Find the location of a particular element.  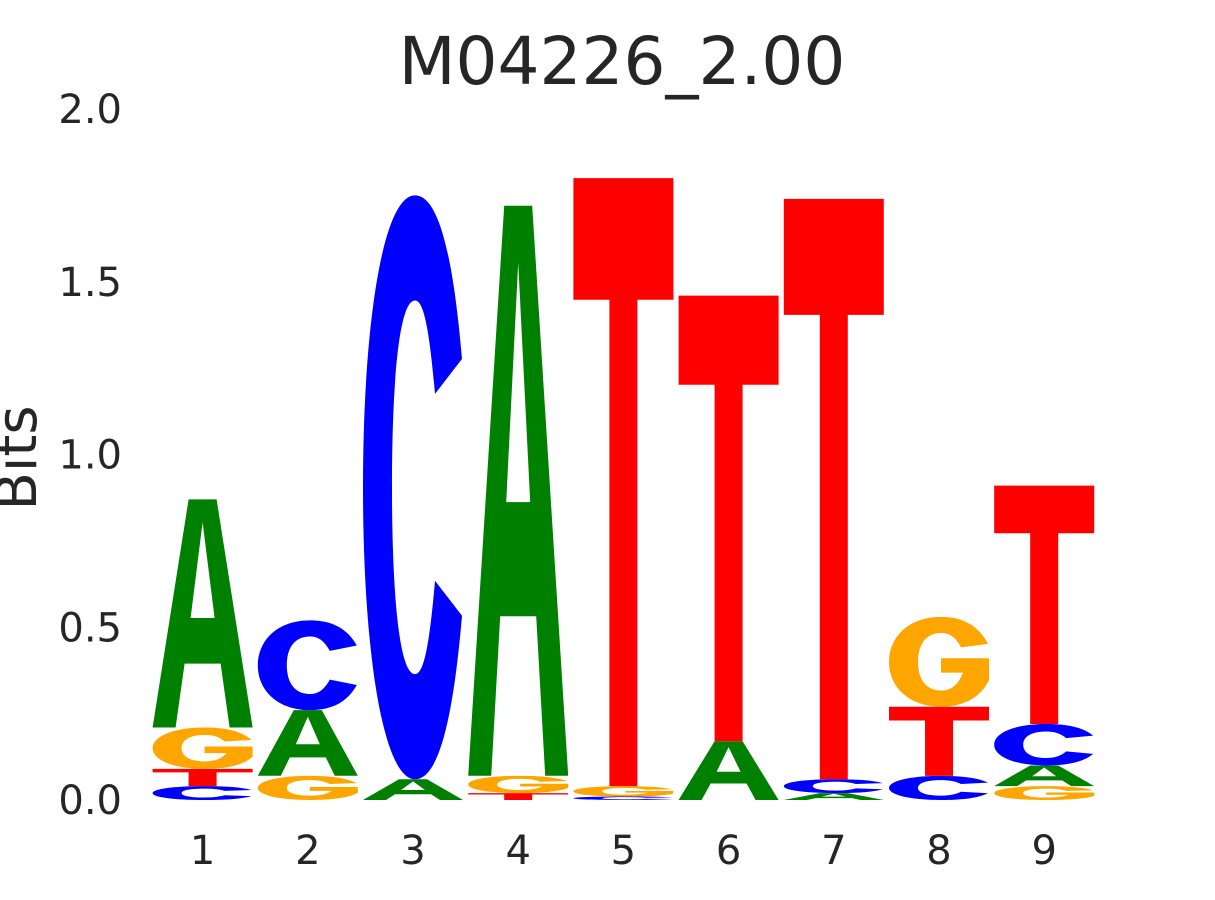

x-tick-label: 1 is located at coordinates (202, 851).